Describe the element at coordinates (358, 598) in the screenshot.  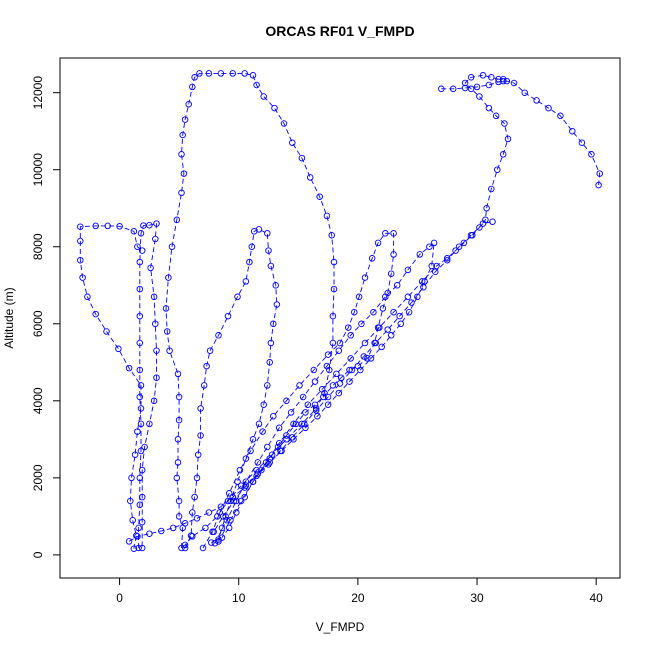
I see `x-tick-label: 20` at that location.